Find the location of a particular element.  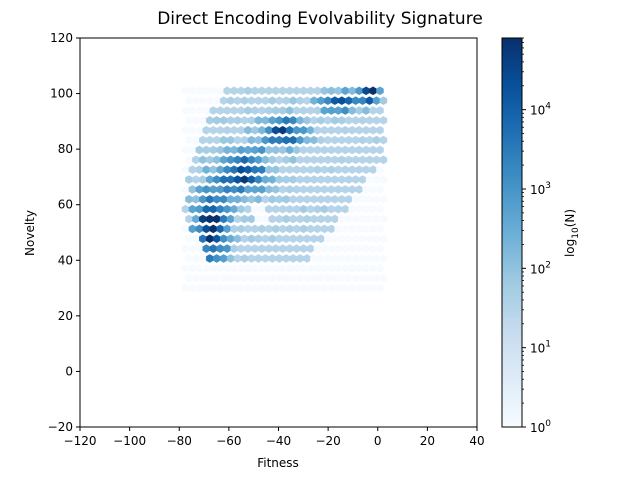

colorbar-tick-label: 10³ is located at coordinates (540, 189).